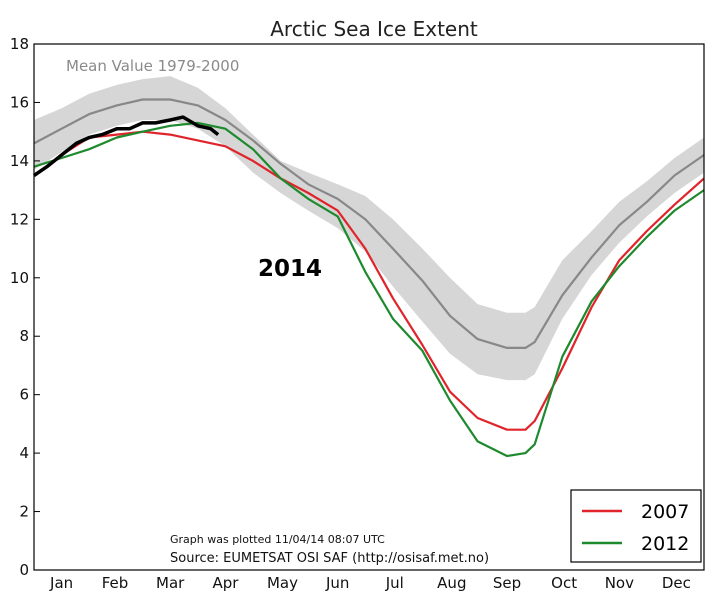 Image resolution: width=706 pixels, height=604 pixels. What do you see at coordinates (115, 583) in the screenshot?
I see `x-tick-label-feb: Feb` at bounding box center [115, 583].